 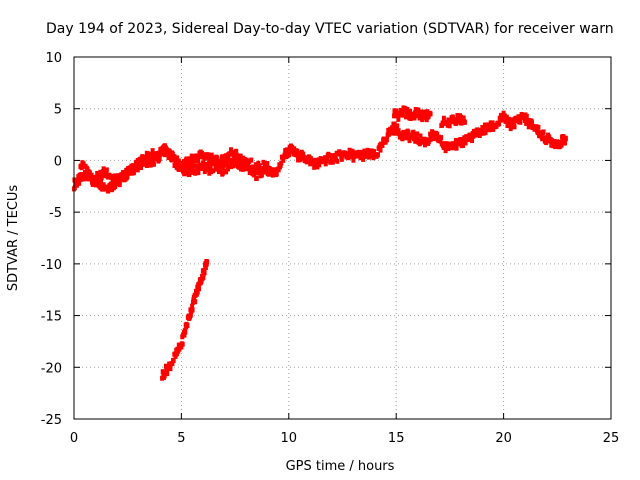 I want to click on y-tick-label: -25, so click(x=51, y=420).